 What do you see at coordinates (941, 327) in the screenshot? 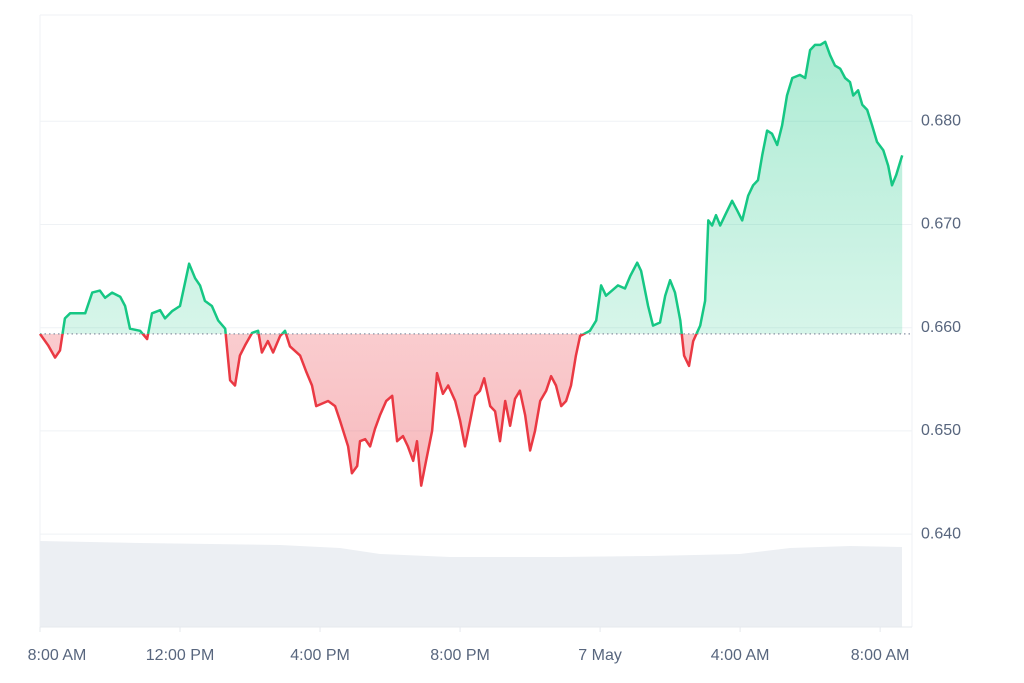
I see `y-tick-label: 0.660` at bounding box center [941, 327].